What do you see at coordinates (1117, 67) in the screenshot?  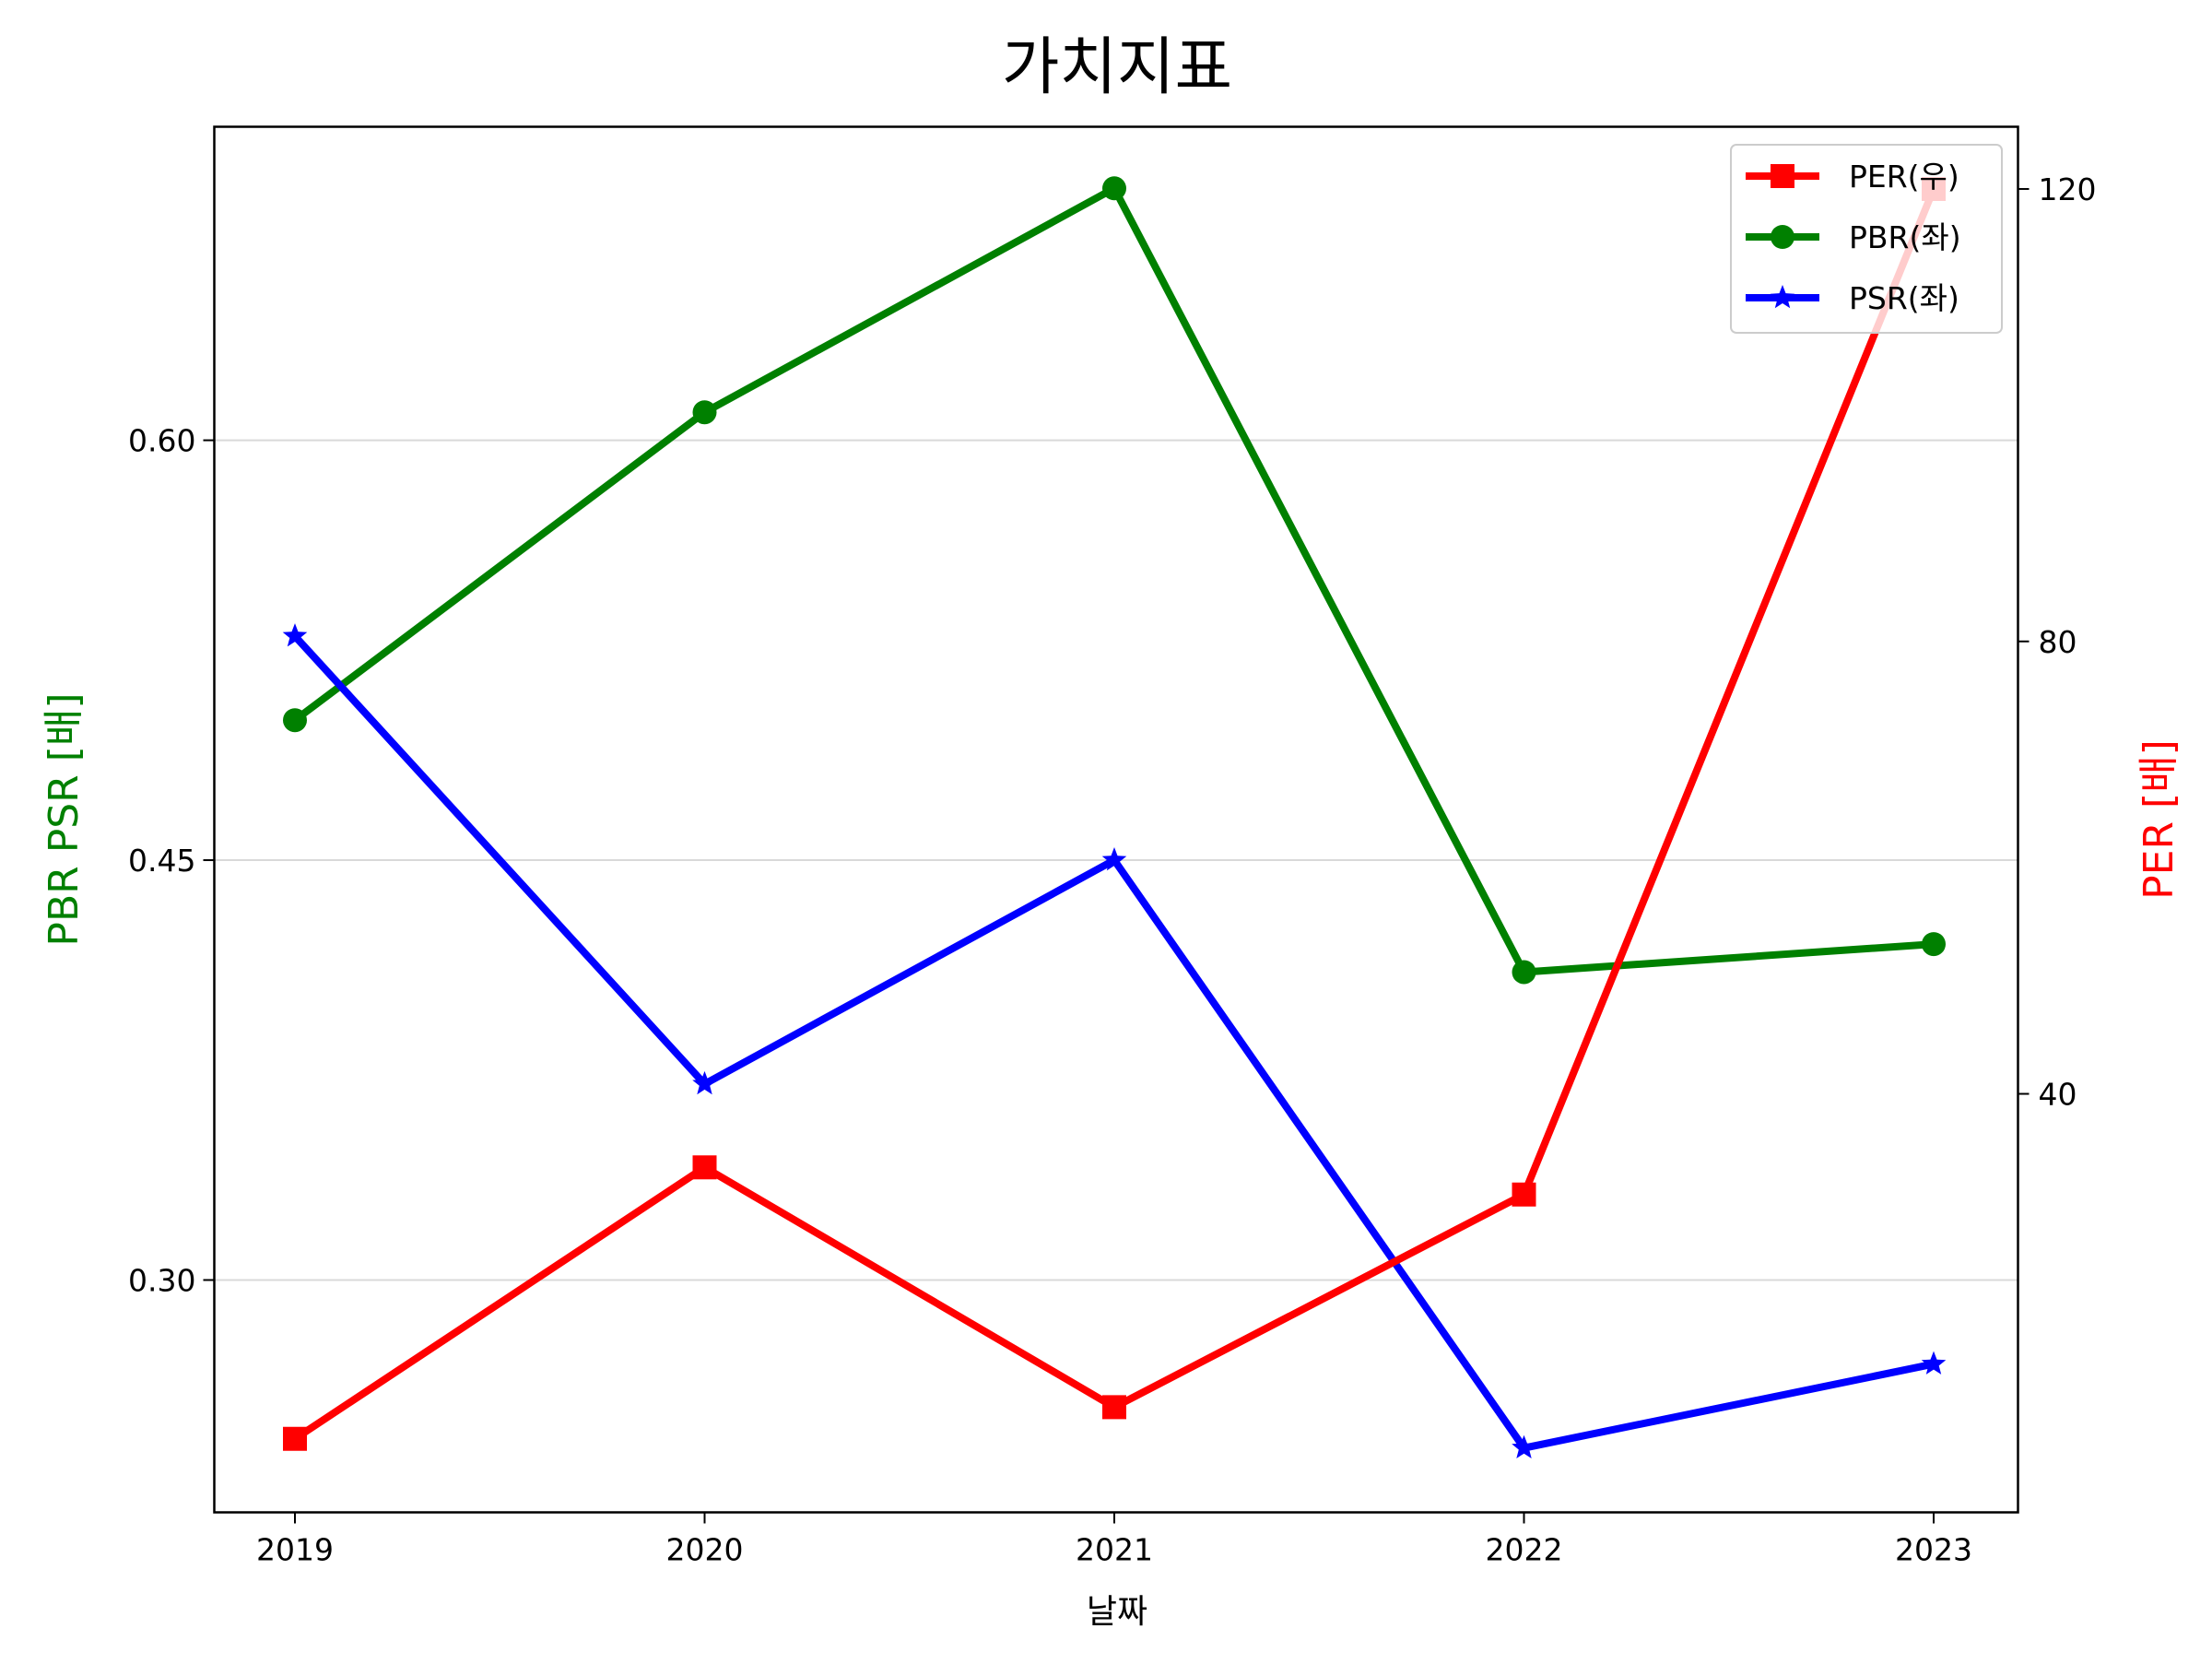 I see `chart-title: 가치지표` at bounding box center [1117, 67].